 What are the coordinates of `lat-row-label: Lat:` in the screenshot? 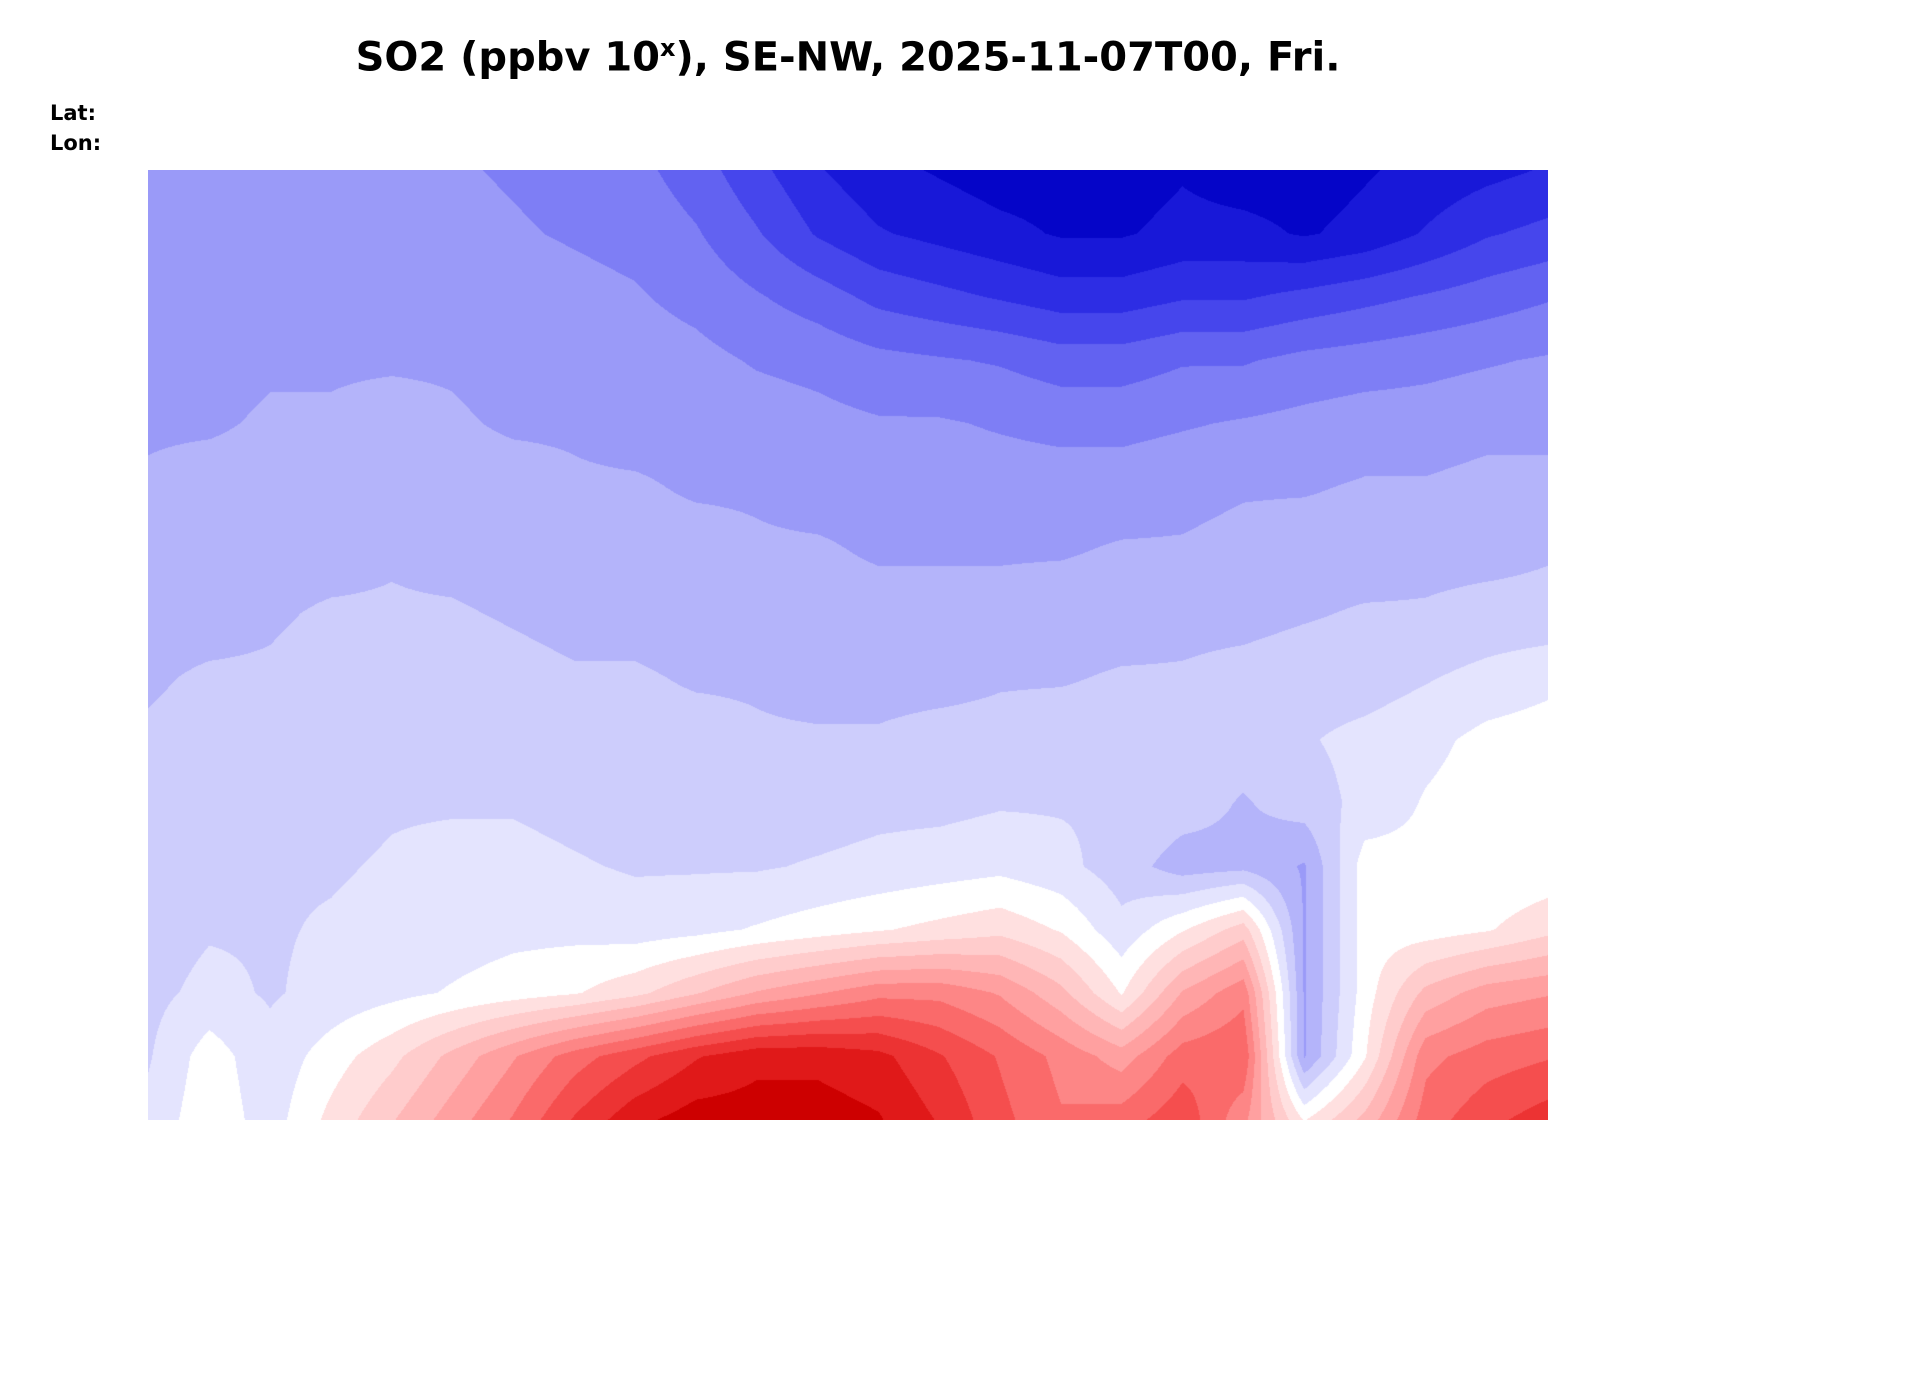 It's located at (73, 113).